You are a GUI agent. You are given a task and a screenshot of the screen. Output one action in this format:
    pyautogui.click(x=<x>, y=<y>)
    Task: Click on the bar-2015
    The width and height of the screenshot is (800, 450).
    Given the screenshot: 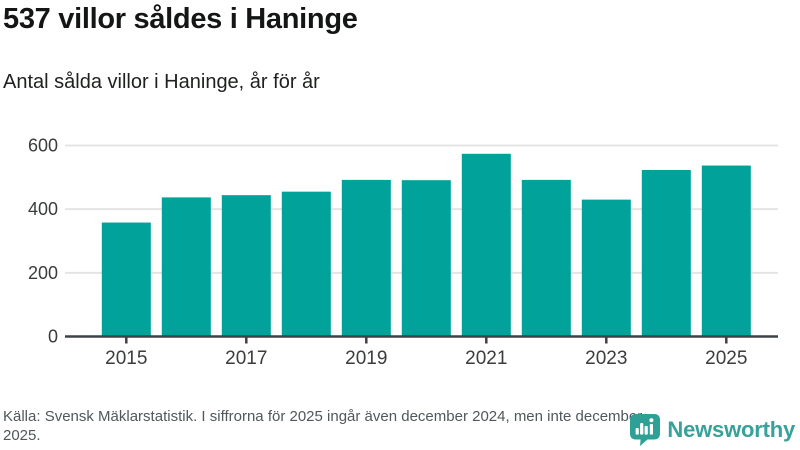 What is the action you would take?
    pyautogui.click(x=126, y=279)
    